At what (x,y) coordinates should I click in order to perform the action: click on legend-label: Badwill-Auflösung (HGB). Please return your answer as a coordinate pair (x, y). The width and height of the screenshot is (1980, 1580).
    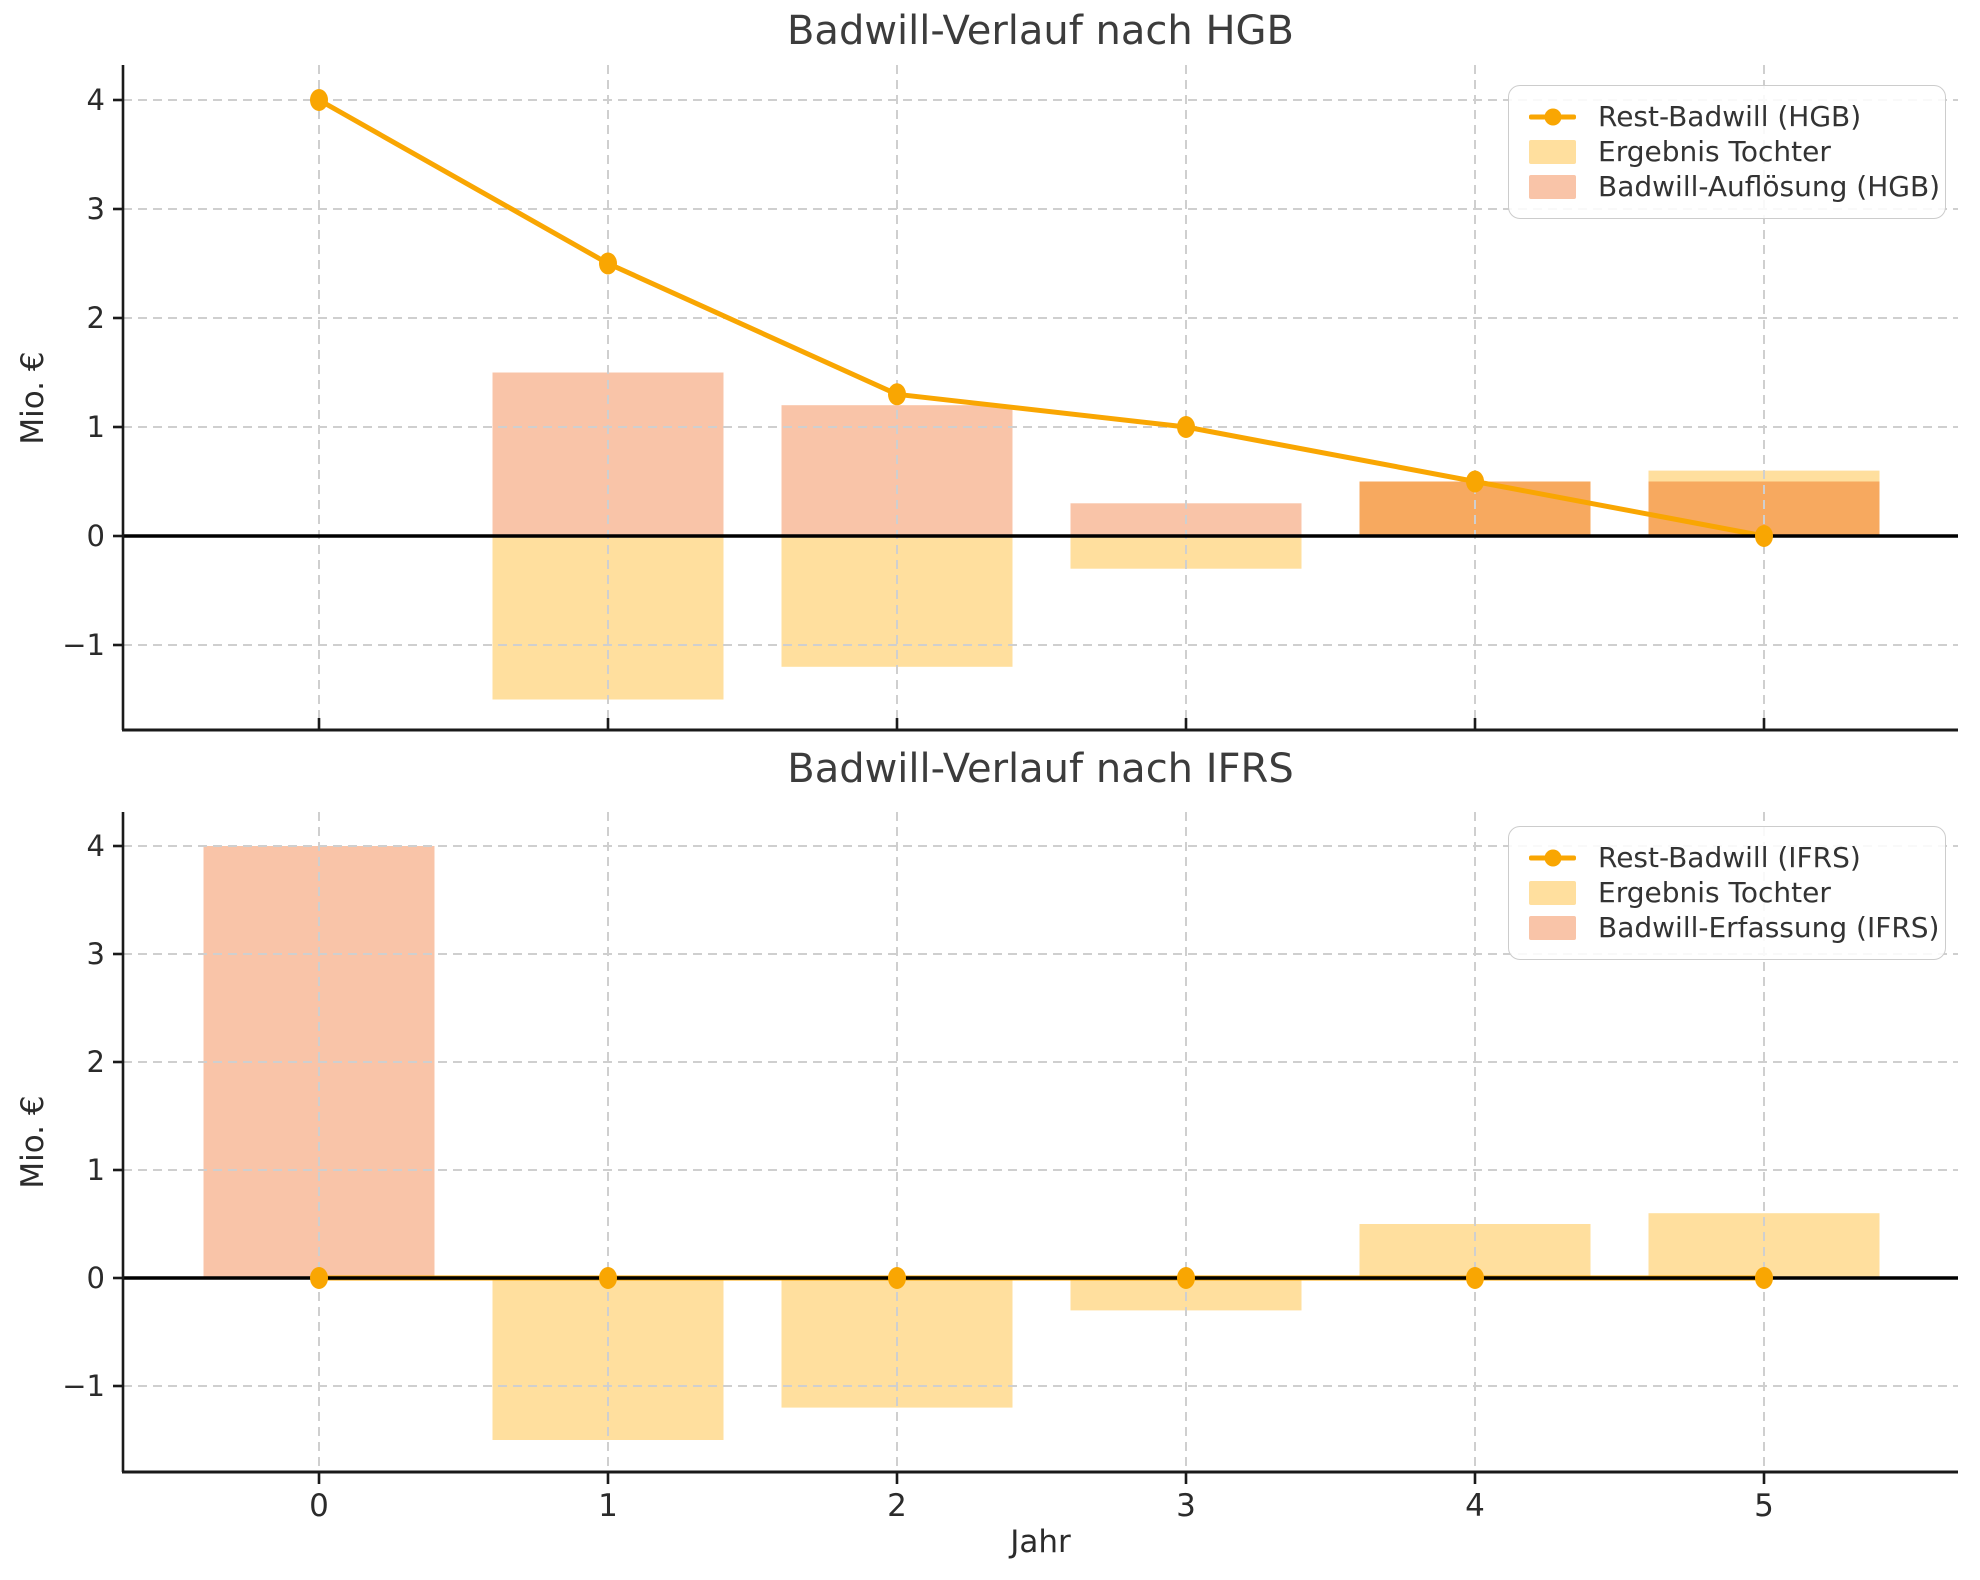
    Looking at the image, I should click on (1769, 186).